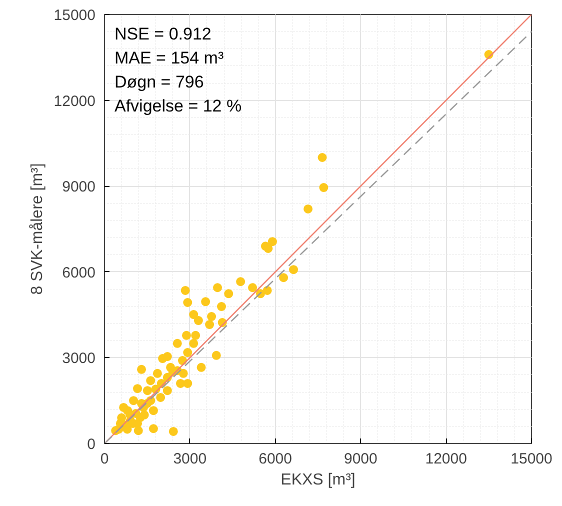  I want to click on annotation: Afvigelse = 12 %, so click(178, 106).